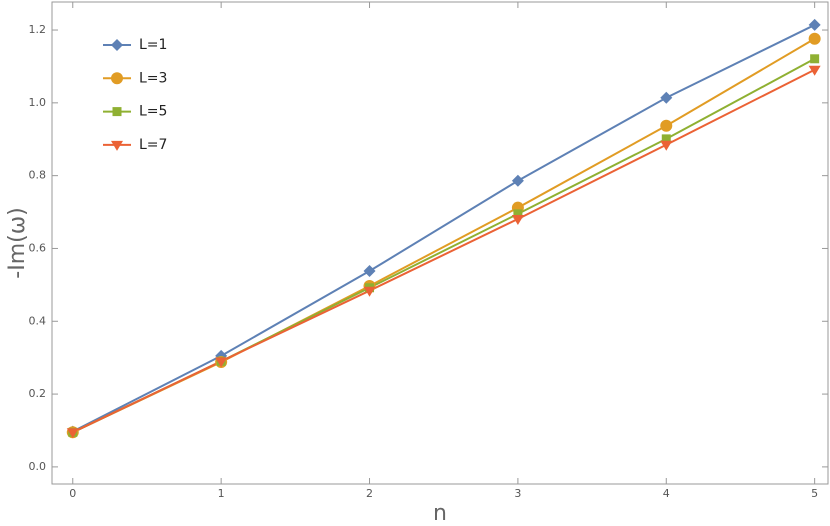 The height and width of the screenshot is (526, 830). I want to click on x-axis-label: n, so click(440, 513).